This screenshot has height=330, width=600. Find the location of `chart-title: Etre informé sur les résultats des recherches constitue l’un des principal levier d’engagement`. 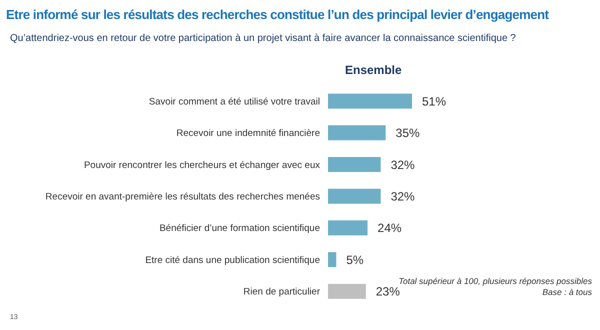

chart-title: Etre informé sur les résultats des recherches constitue l’un des principal levier d’engagement is located at coordinates (277, 14).